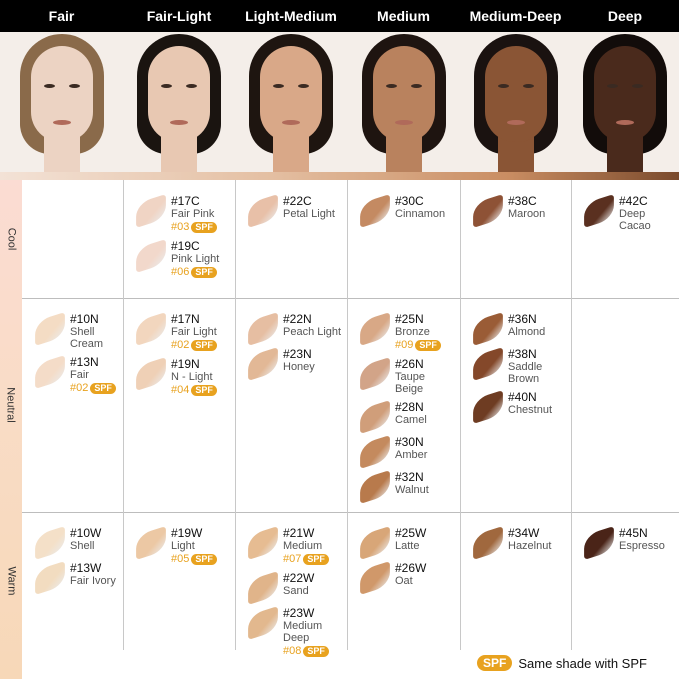 The width and height of the screenshot is (679, 679). What do you see at coordinates (350, 298) in the screenshot?
I see `row-divider` at bounding box center [350, 298].